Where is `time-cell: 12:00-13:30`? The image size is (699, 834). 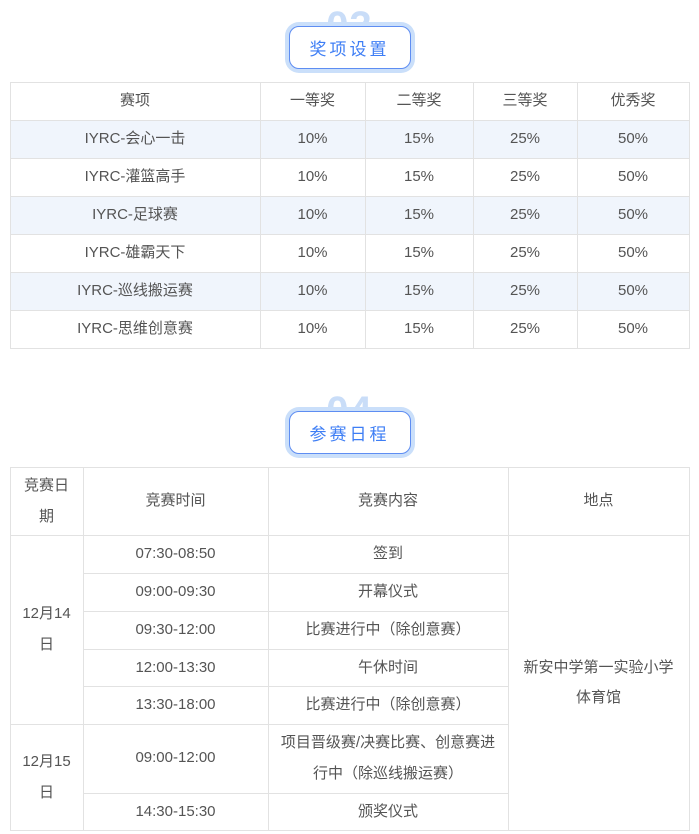 time-cell: 12:00-13:30 is located at coordinates (175, 668).